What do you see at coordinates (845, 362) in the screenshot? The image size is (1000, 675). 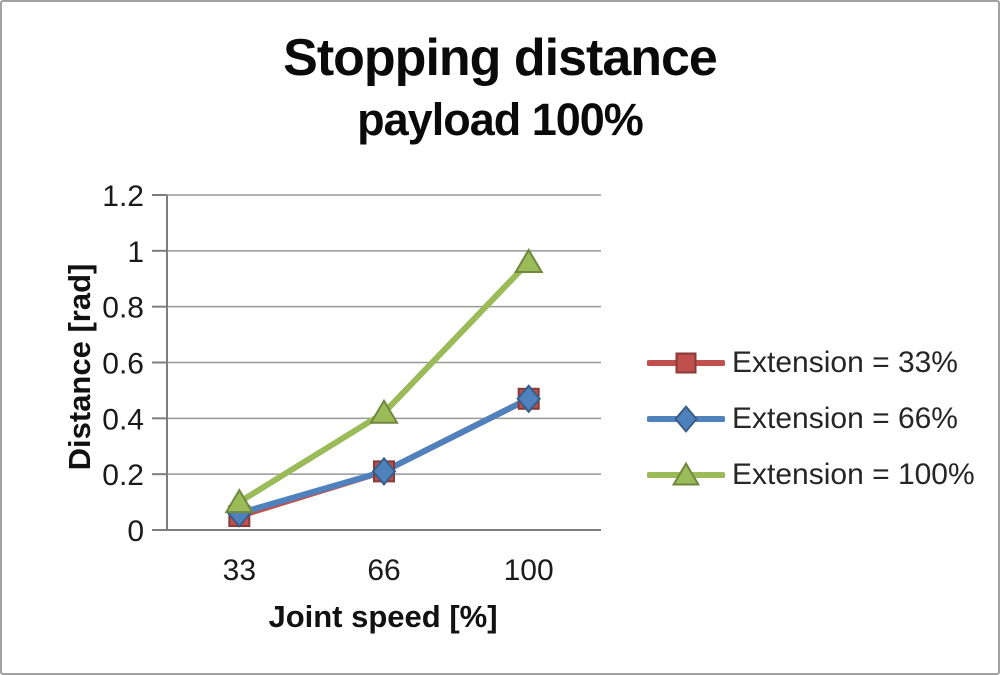 I see `legend-label: Extension = 33%` at bounding box center [845, 362].